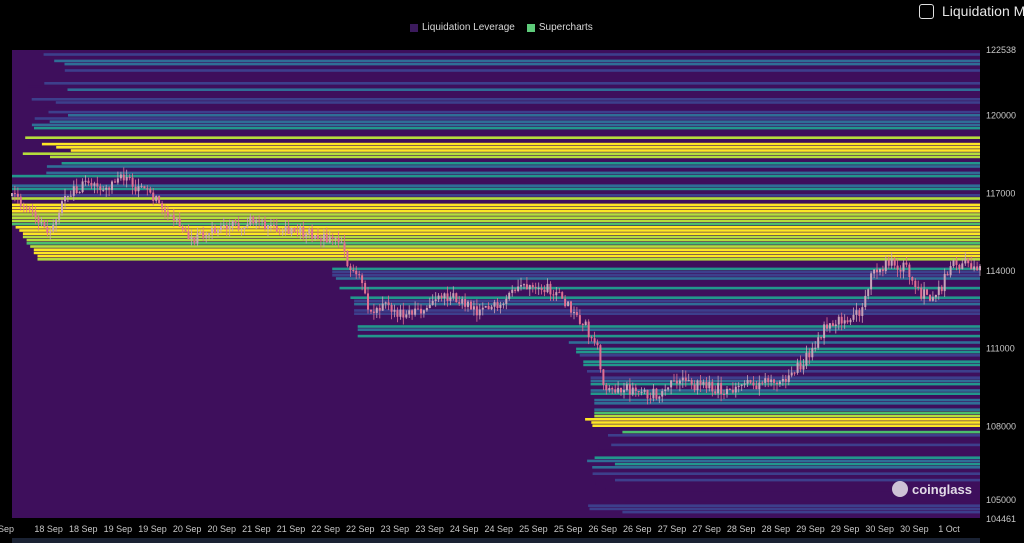 This screenshot has width=1024, height=543. Describe the element at coordinates (496, 540) in the screenshot. I see `timeline-scrollbar` at that location.